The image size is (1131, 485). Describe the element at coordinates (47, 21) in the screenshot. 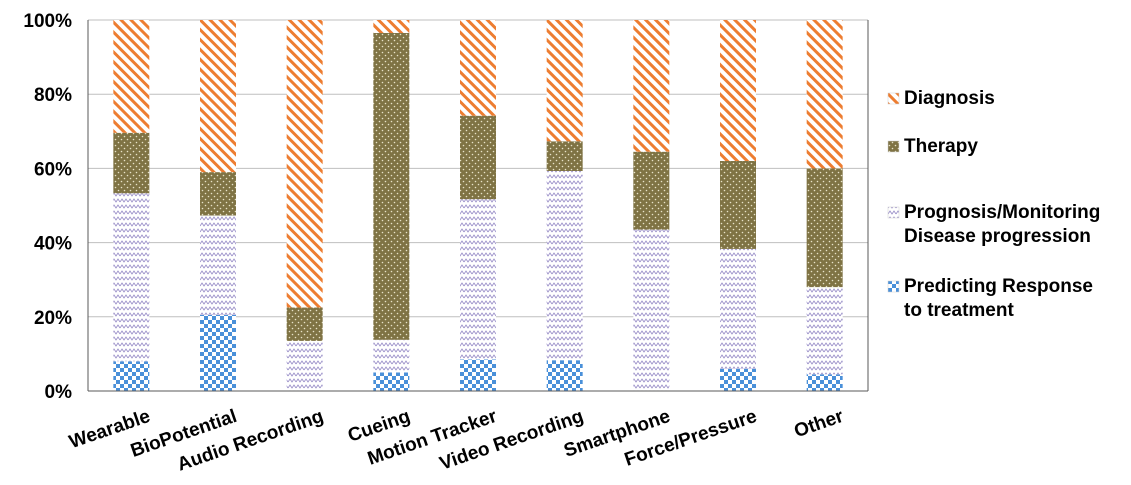

I see `y-tick-label: 100%` at that location.